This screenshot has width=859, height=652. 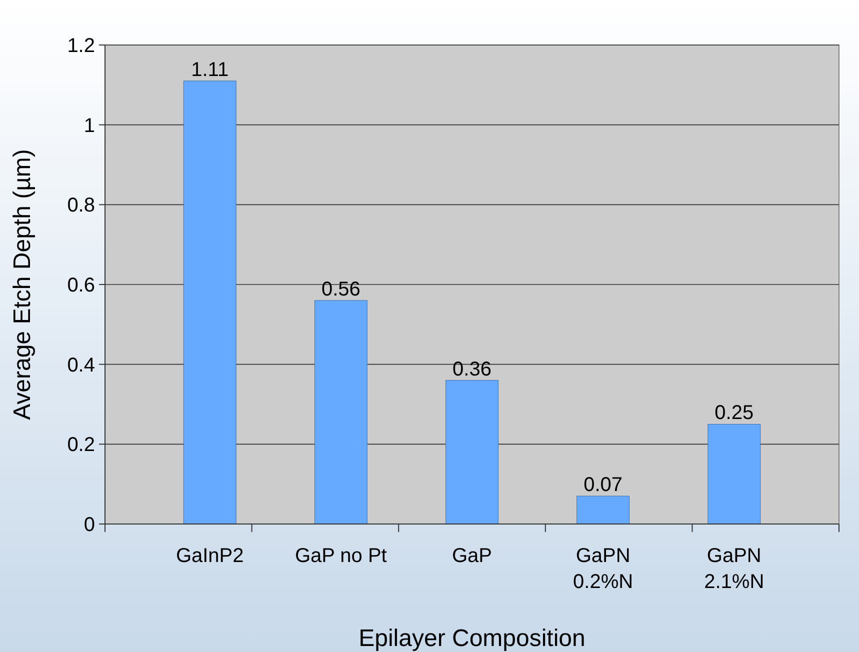 I want to click on x-tick-label: GaPN 2.1%N, so click(x=734, y=569).